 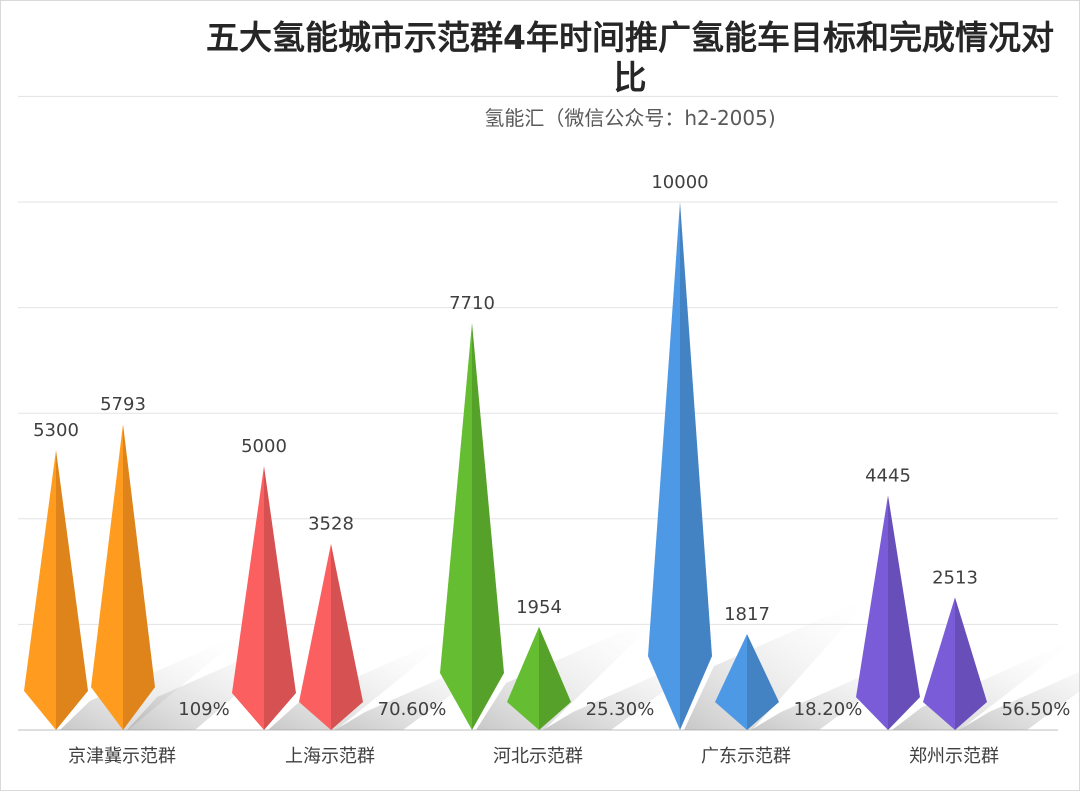 I want to click on value-label: 2513, so click(x=955, y=577).